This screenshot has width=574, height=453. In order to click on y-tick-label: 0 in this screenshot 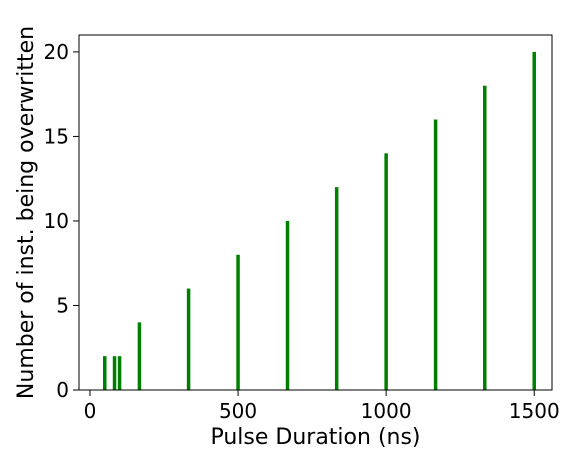, I will do `click(62, 390)`.